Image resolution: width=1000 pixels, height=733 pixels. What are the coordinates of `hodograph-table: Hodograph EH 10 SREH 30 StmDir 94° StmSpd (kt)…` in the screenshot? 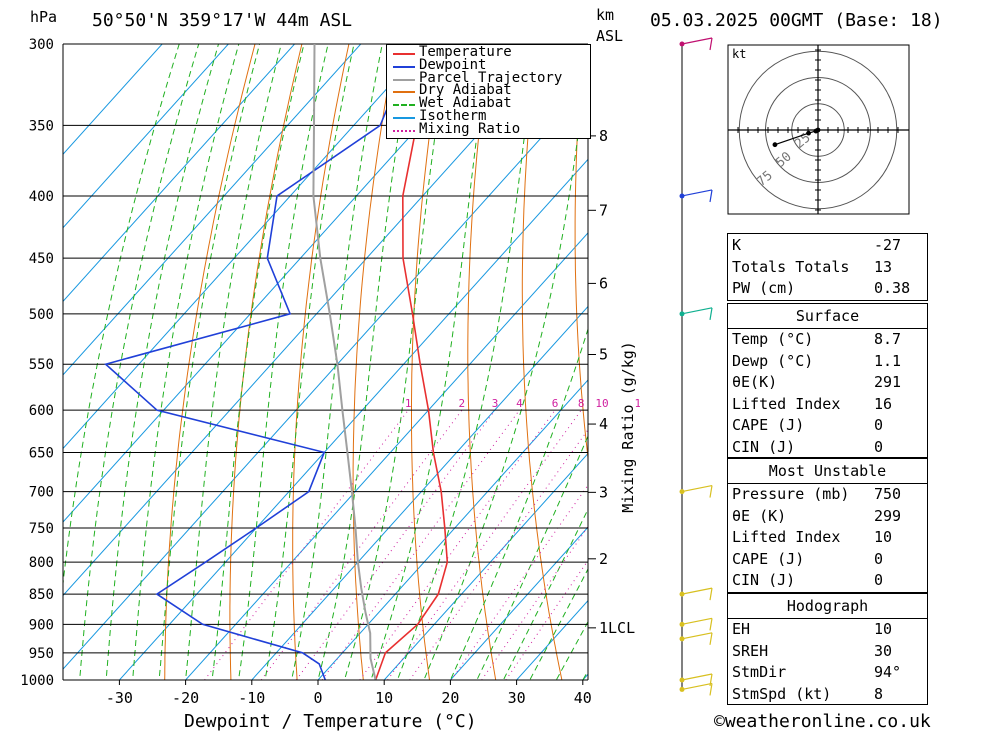 It's located at (827, 649).